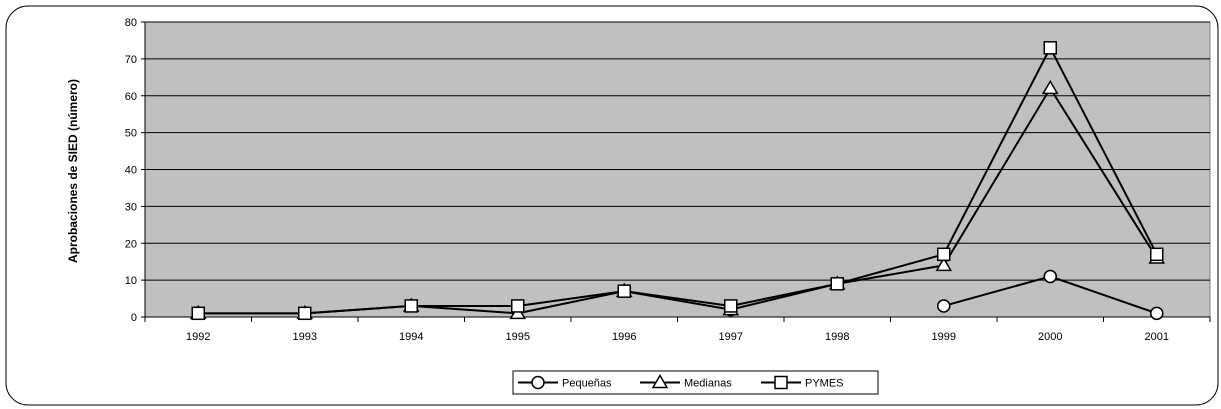  Describe the element at coordinates (131, 97) in the screenshot. I see `y-tick-label: 60` at that location.